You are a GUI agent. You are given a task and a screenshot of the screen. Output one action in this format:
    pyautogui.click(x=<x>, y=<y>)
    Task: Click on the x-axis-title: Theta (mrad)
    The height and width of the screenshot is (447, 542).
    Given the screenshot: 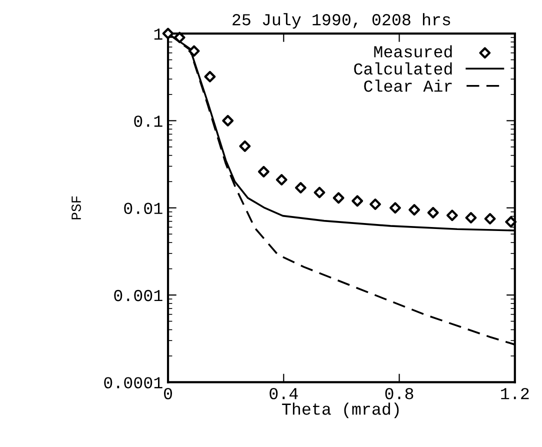 What is the action you would take?
    pyautogui.click(x=340, y=410)
    